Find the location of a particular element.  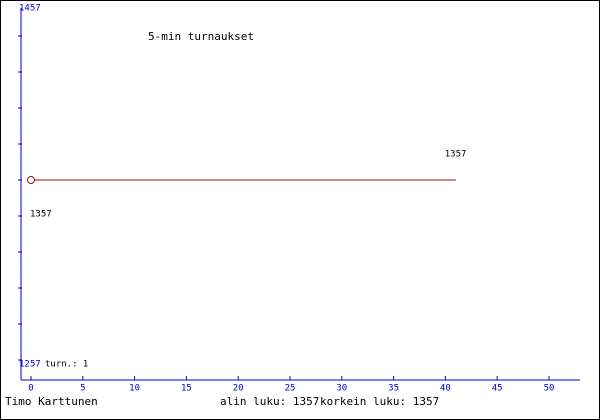

x-tick-label: 5 is located at coordinates (82, 389).